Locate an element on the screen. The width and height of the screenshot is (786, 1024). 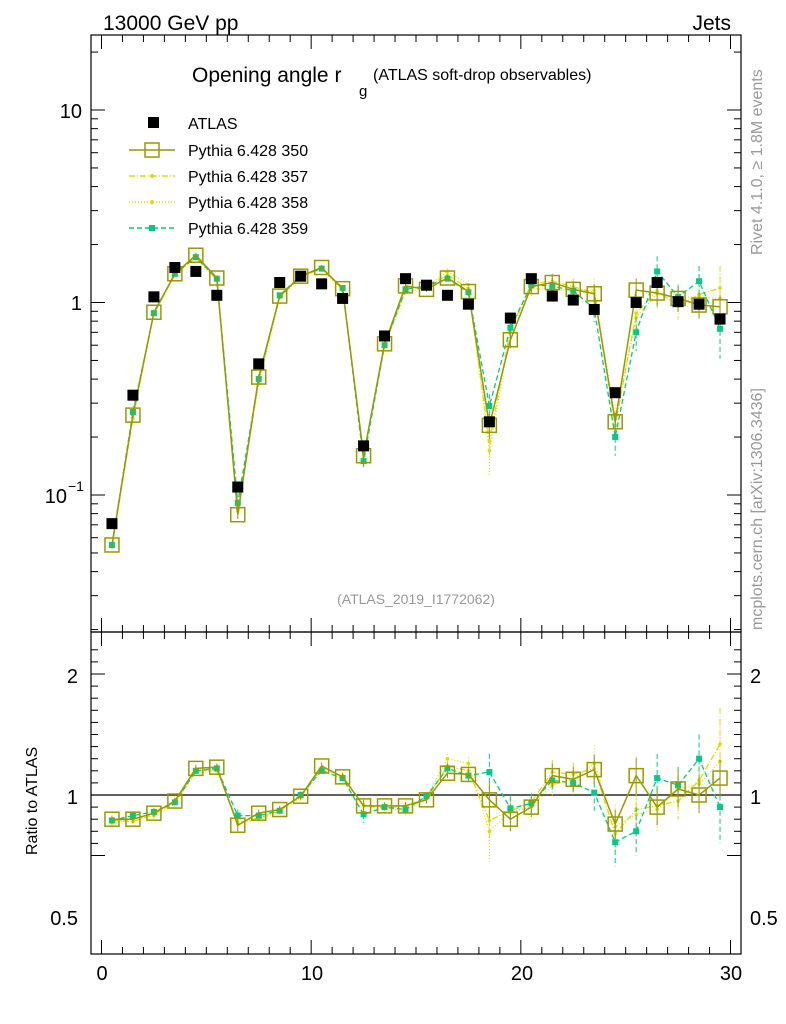
legend-marker-atlas is located at coordinates (153, 122).